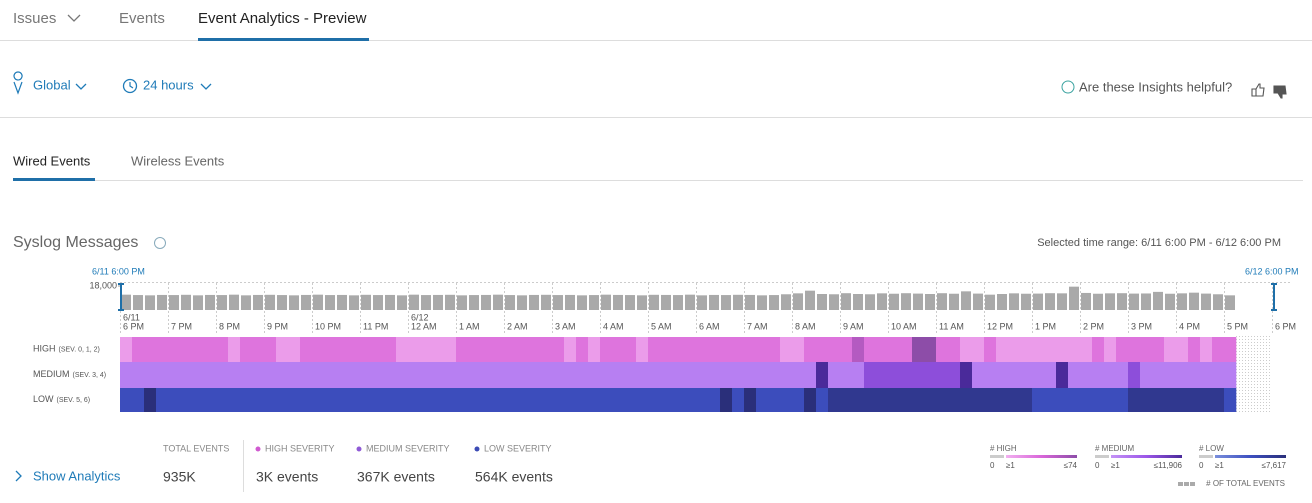 The height and width of the screenshot is (503, 1312). I want to click on nav-tab: Issues, so click(34, 18).